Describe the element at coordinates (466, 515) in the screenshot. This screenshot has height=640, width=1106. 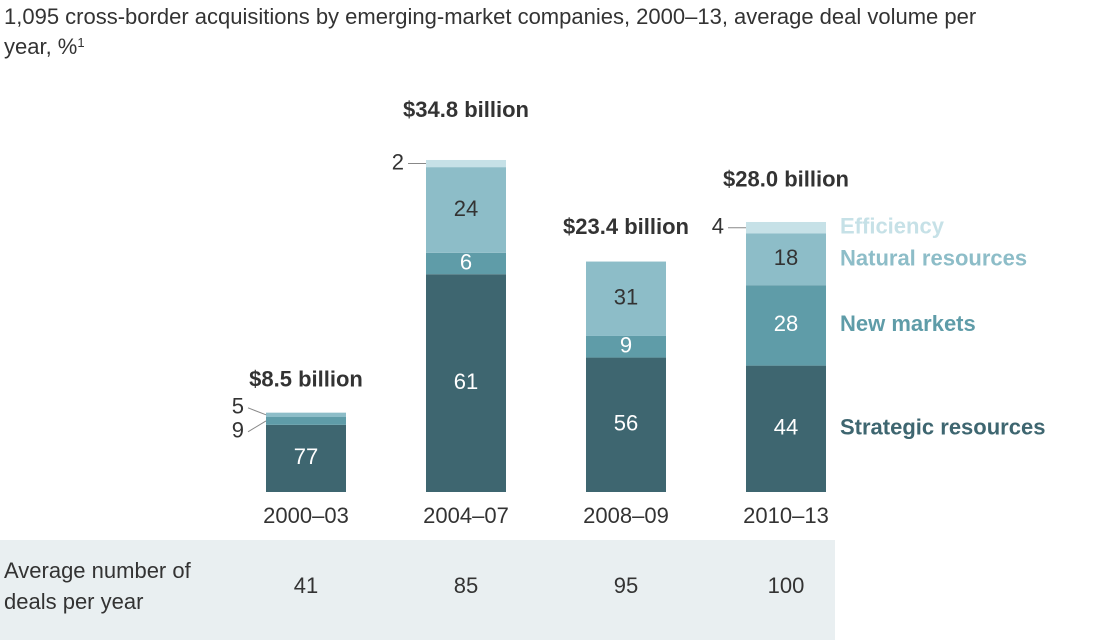
I see `x-tick-label: 2004–07` at that location.